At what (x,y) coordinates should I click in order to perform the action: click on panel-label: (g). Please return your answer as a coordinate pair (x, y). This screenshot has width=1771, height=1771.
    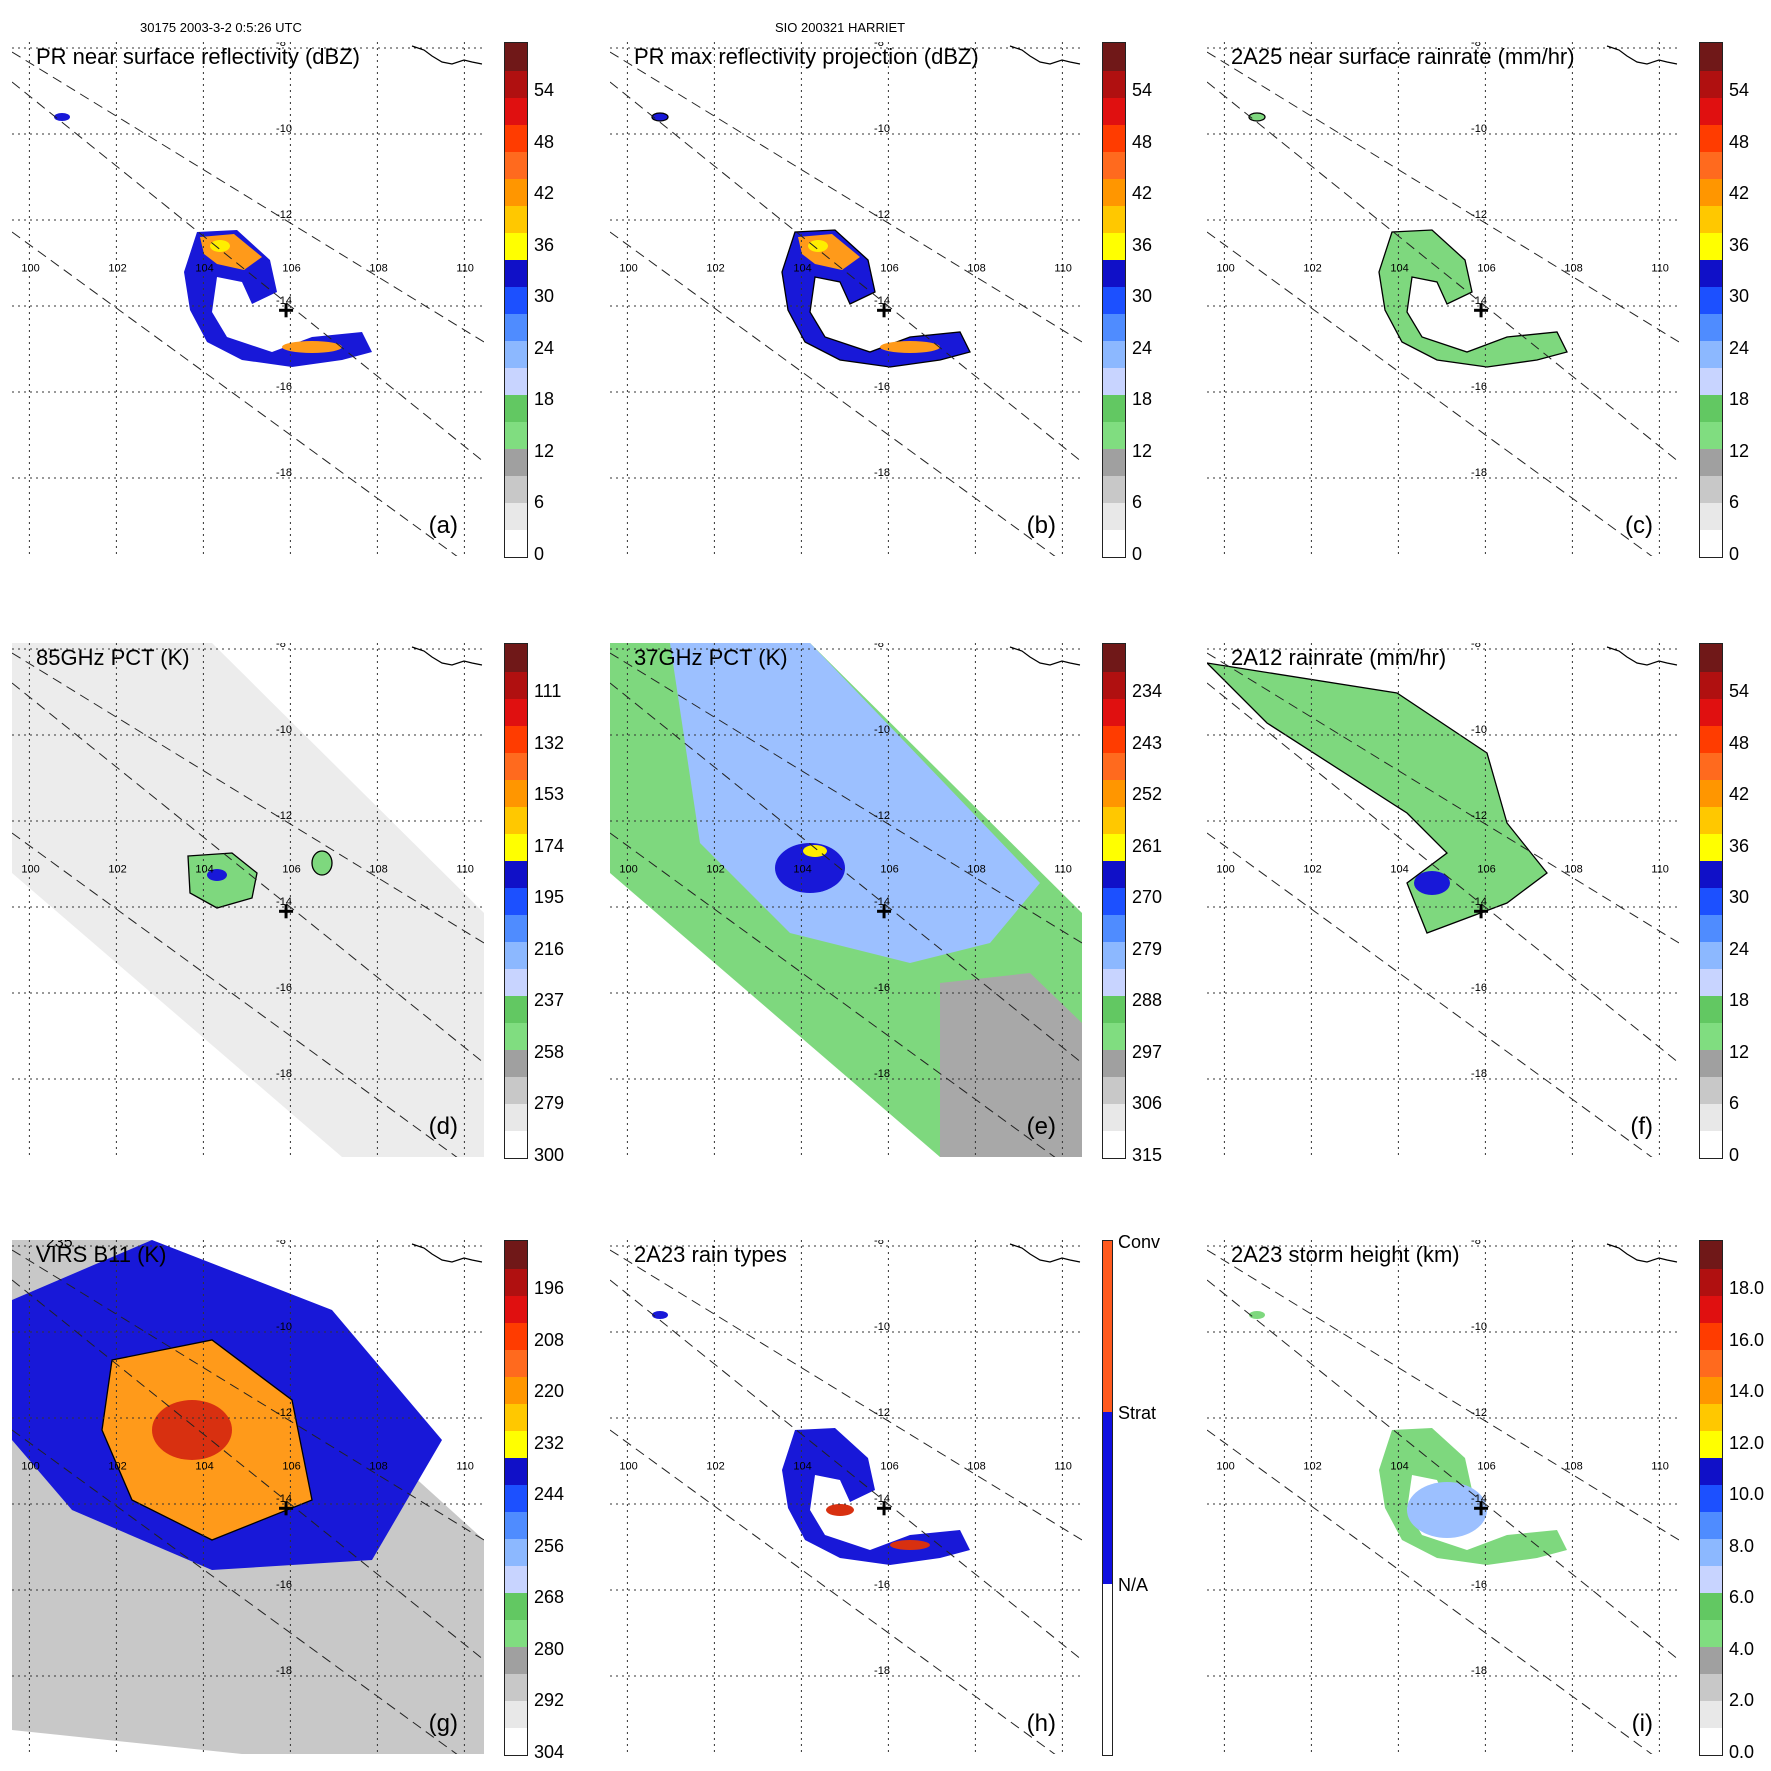
    Looking at the image, I should click on (443, 1723).